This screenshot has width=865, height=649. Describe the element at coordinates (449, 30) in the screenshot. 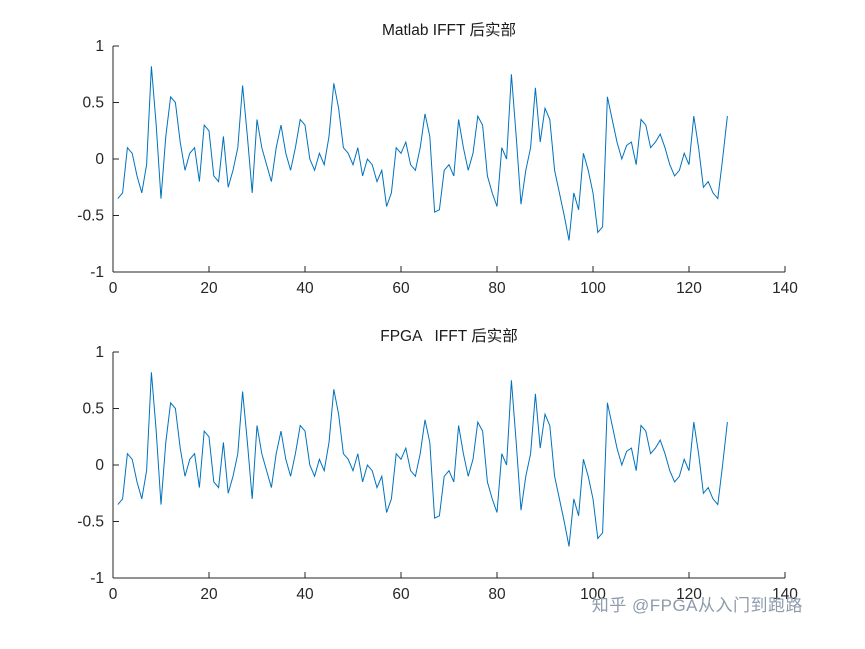

I see `chart-title-matlab: Matlab IFFT 后实部` at that location.